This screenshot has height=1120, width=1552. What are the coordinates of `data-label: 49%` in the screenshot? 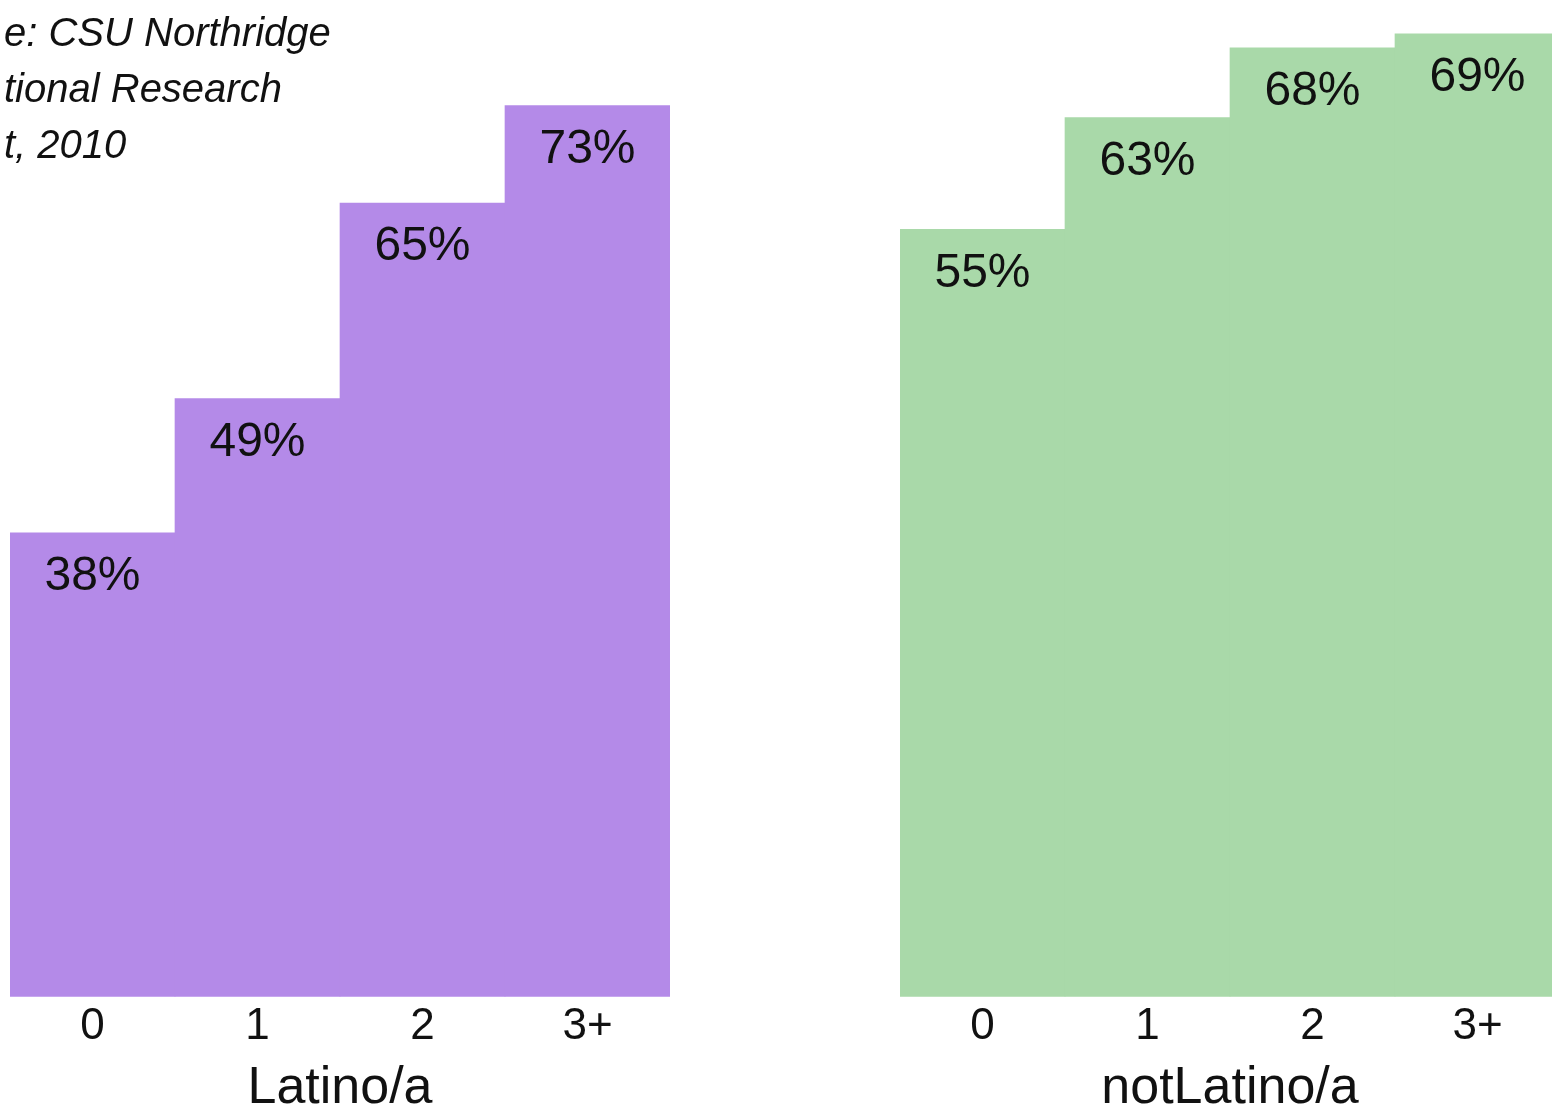 It's located at (257, 439).